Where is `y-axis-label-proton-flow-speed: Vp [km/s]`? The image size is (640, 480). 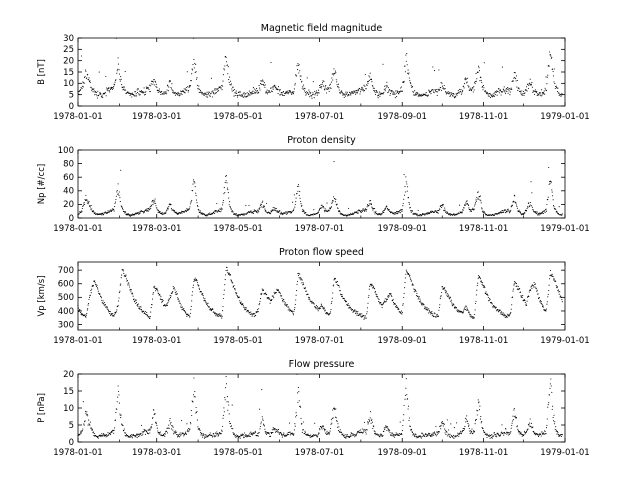
y-axis-label-proton-flow-speed: Vp [km/s] is located at coordinates (42, 295).